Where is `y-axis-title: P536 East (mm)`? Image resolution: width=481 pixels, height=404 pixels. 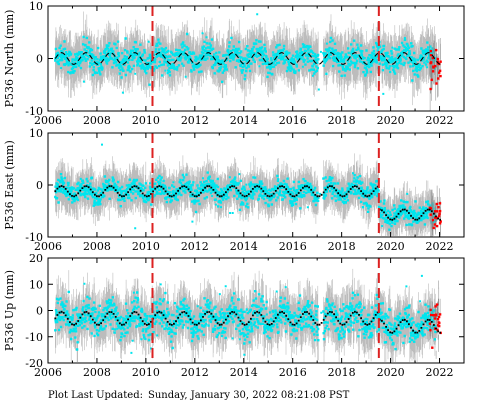
y-axis-title: P536 East (mm) is located at coordinates (9, 185).